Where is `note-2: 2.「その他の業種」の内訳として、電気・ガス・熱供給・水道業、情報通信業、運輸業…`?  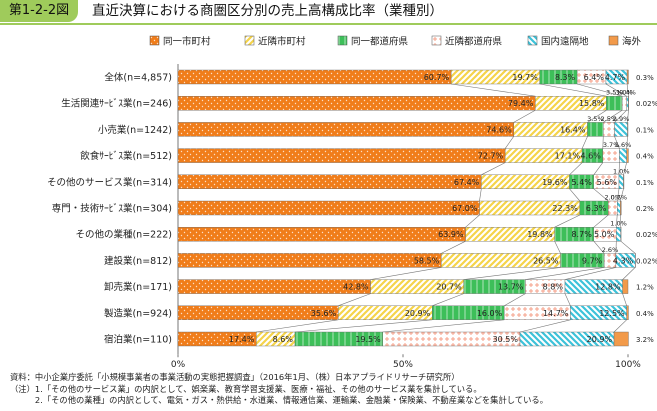
note-2: 2.「その他の業種」の内訳として、電気・ガス・熱供給・水道業、情報通信業、運輸業… is located at coordinates (279, 400).